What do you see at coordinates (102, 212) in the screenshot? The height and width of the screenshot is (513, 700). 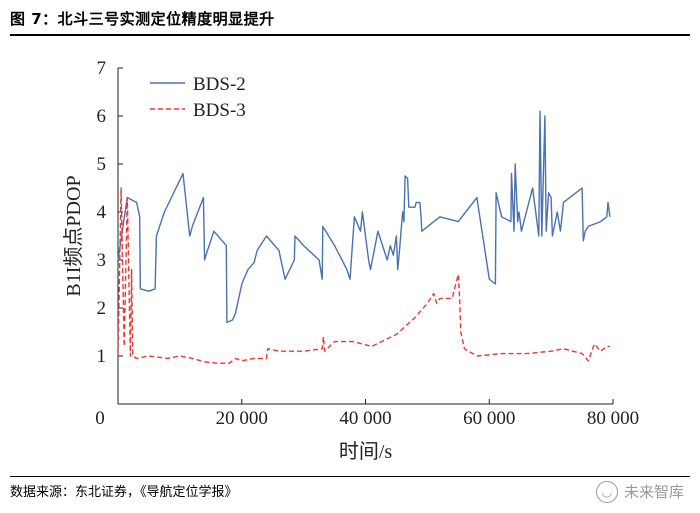 I see `y-tick-label: 4` at bounding box center [102, 212].